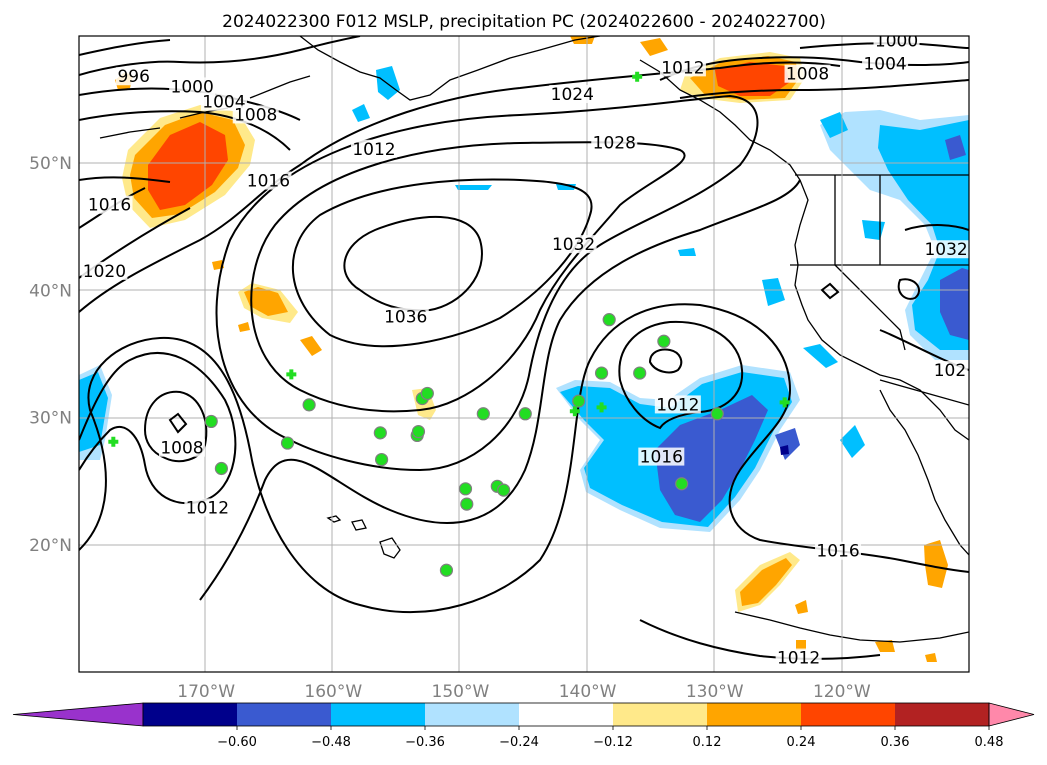  What do you see at coordinates (78, 714) in the screenshot?
I see `colorbar-extend-min` at bounding box center [78, 714].